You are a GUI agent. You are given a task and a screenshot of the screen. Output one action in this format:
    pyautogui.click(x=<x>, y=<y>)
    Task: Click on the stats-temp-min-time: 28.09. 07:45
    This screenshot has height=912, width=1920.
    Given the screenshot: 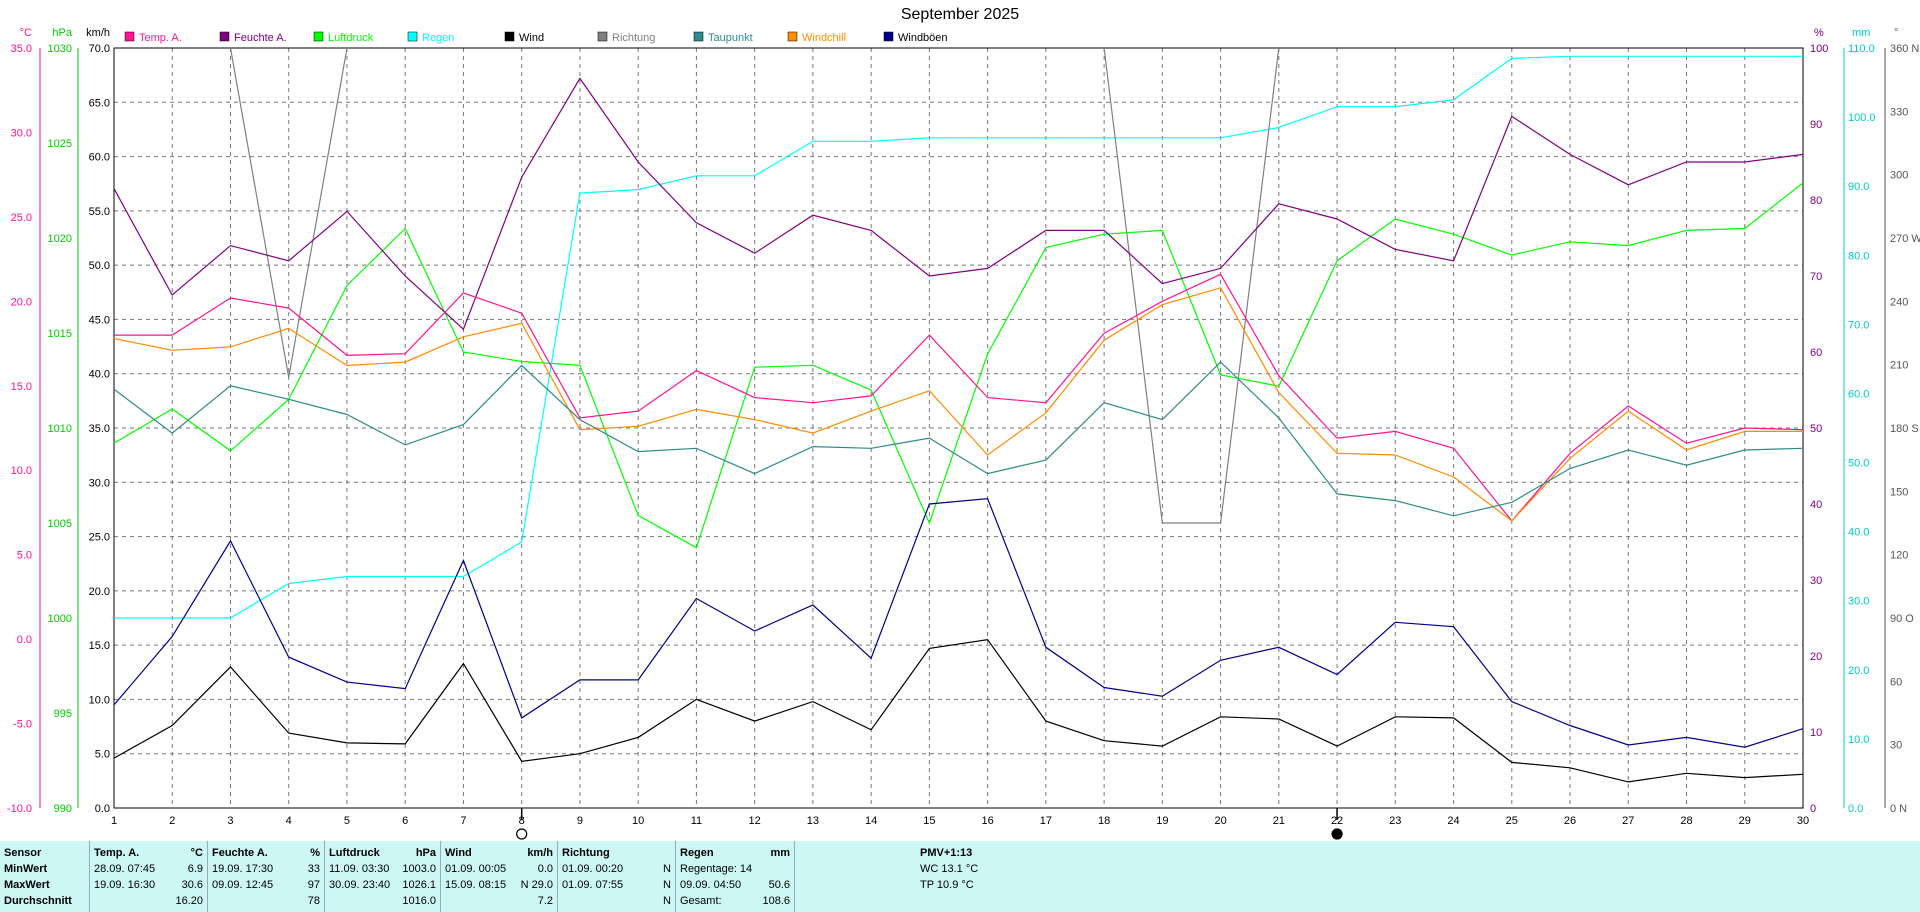 What is the action you would take?
    pyautogui.click(x=125, y=869)
    